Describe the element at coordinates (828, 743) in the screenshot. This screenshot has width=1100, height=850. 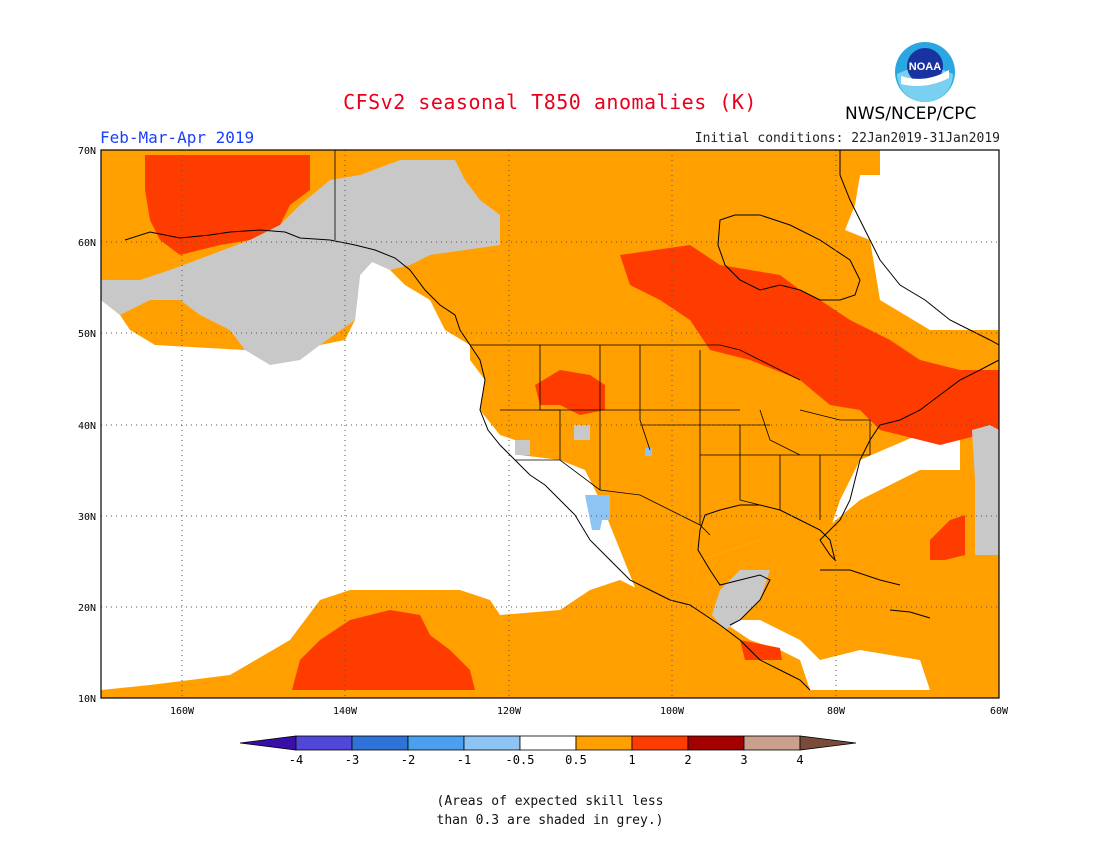
I see `colorbar-arrow-high` at that location.